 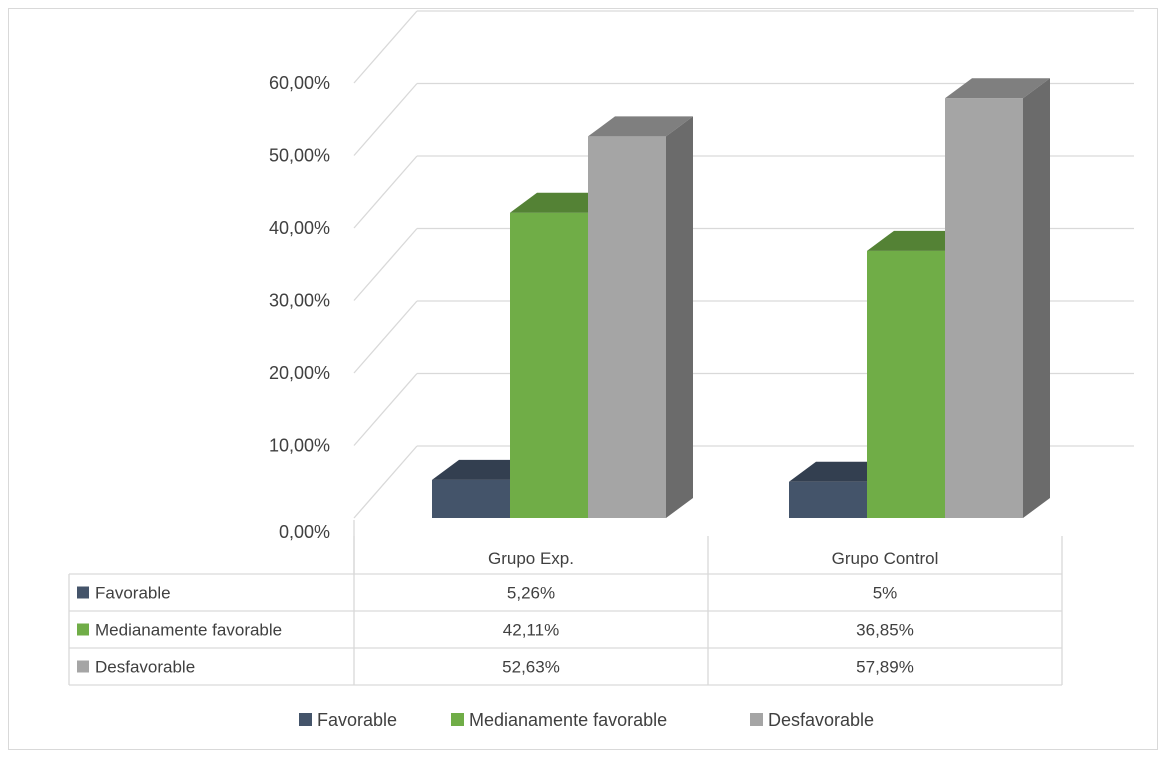 I want to click on data-label: 5,26%, so click(x=531, y=593).